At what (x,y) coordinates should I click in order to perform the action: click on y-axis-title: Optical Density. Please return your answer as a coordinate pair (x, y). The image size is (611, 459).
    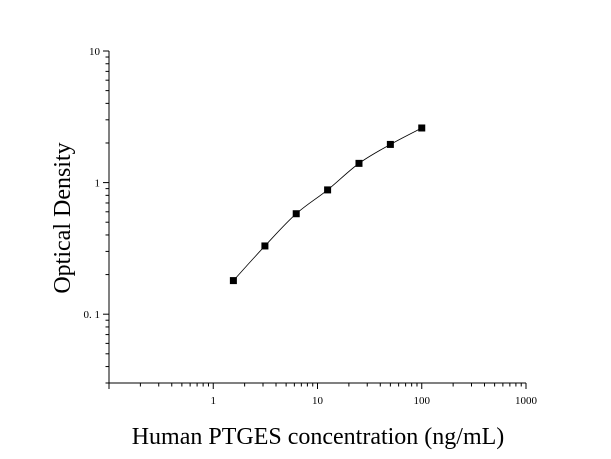
    Looking at the image, I should click on (63, 217).